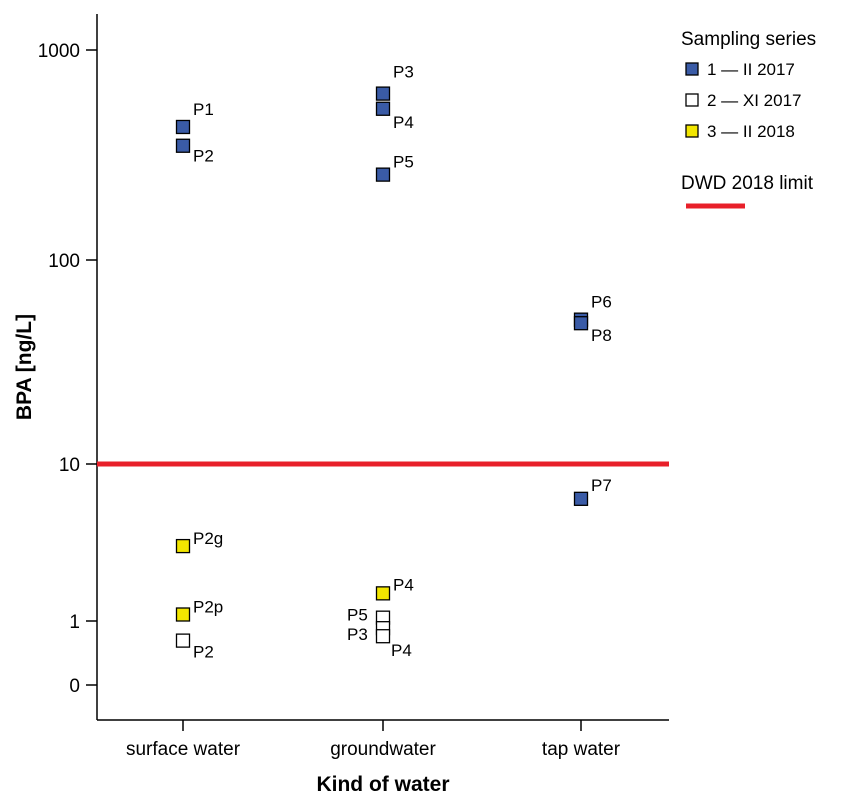 Image resolution: width=853 pixels, height=798 pixels. What do you see at coordinates (74, 686) in the screenshot?
I see `y-tick-label: 0` at bounding box center [74, 686].